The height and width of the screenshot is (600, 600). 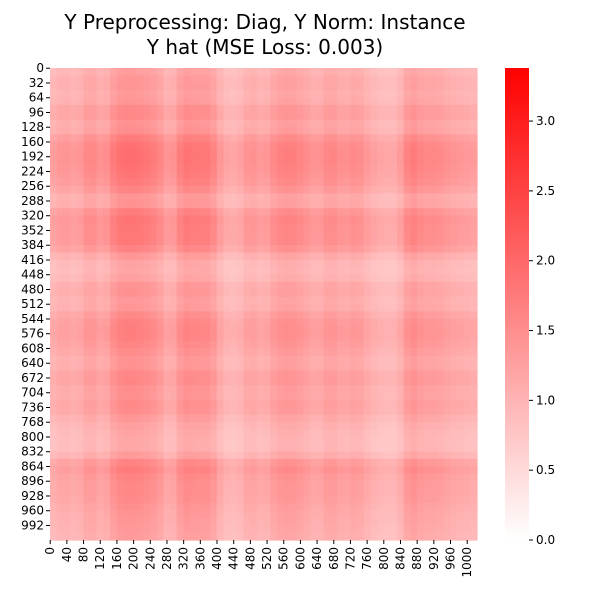 What do you see at coordinates (36, 98) in the screenshot?
I see `y-tick-label: 64` at bounding box center [36, 98].